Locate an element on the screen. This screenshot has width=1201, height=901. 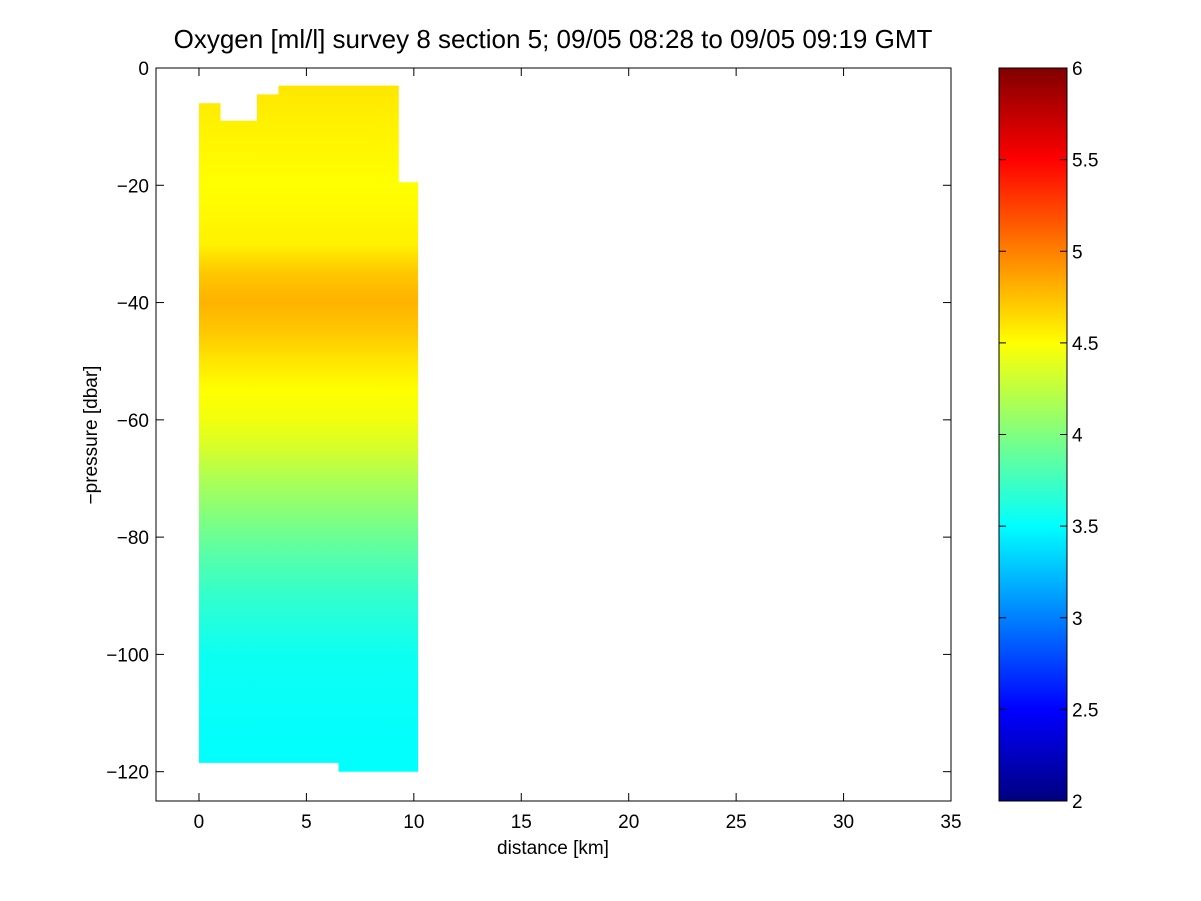
colorbar-fill is located at coordinates (1033, 434).